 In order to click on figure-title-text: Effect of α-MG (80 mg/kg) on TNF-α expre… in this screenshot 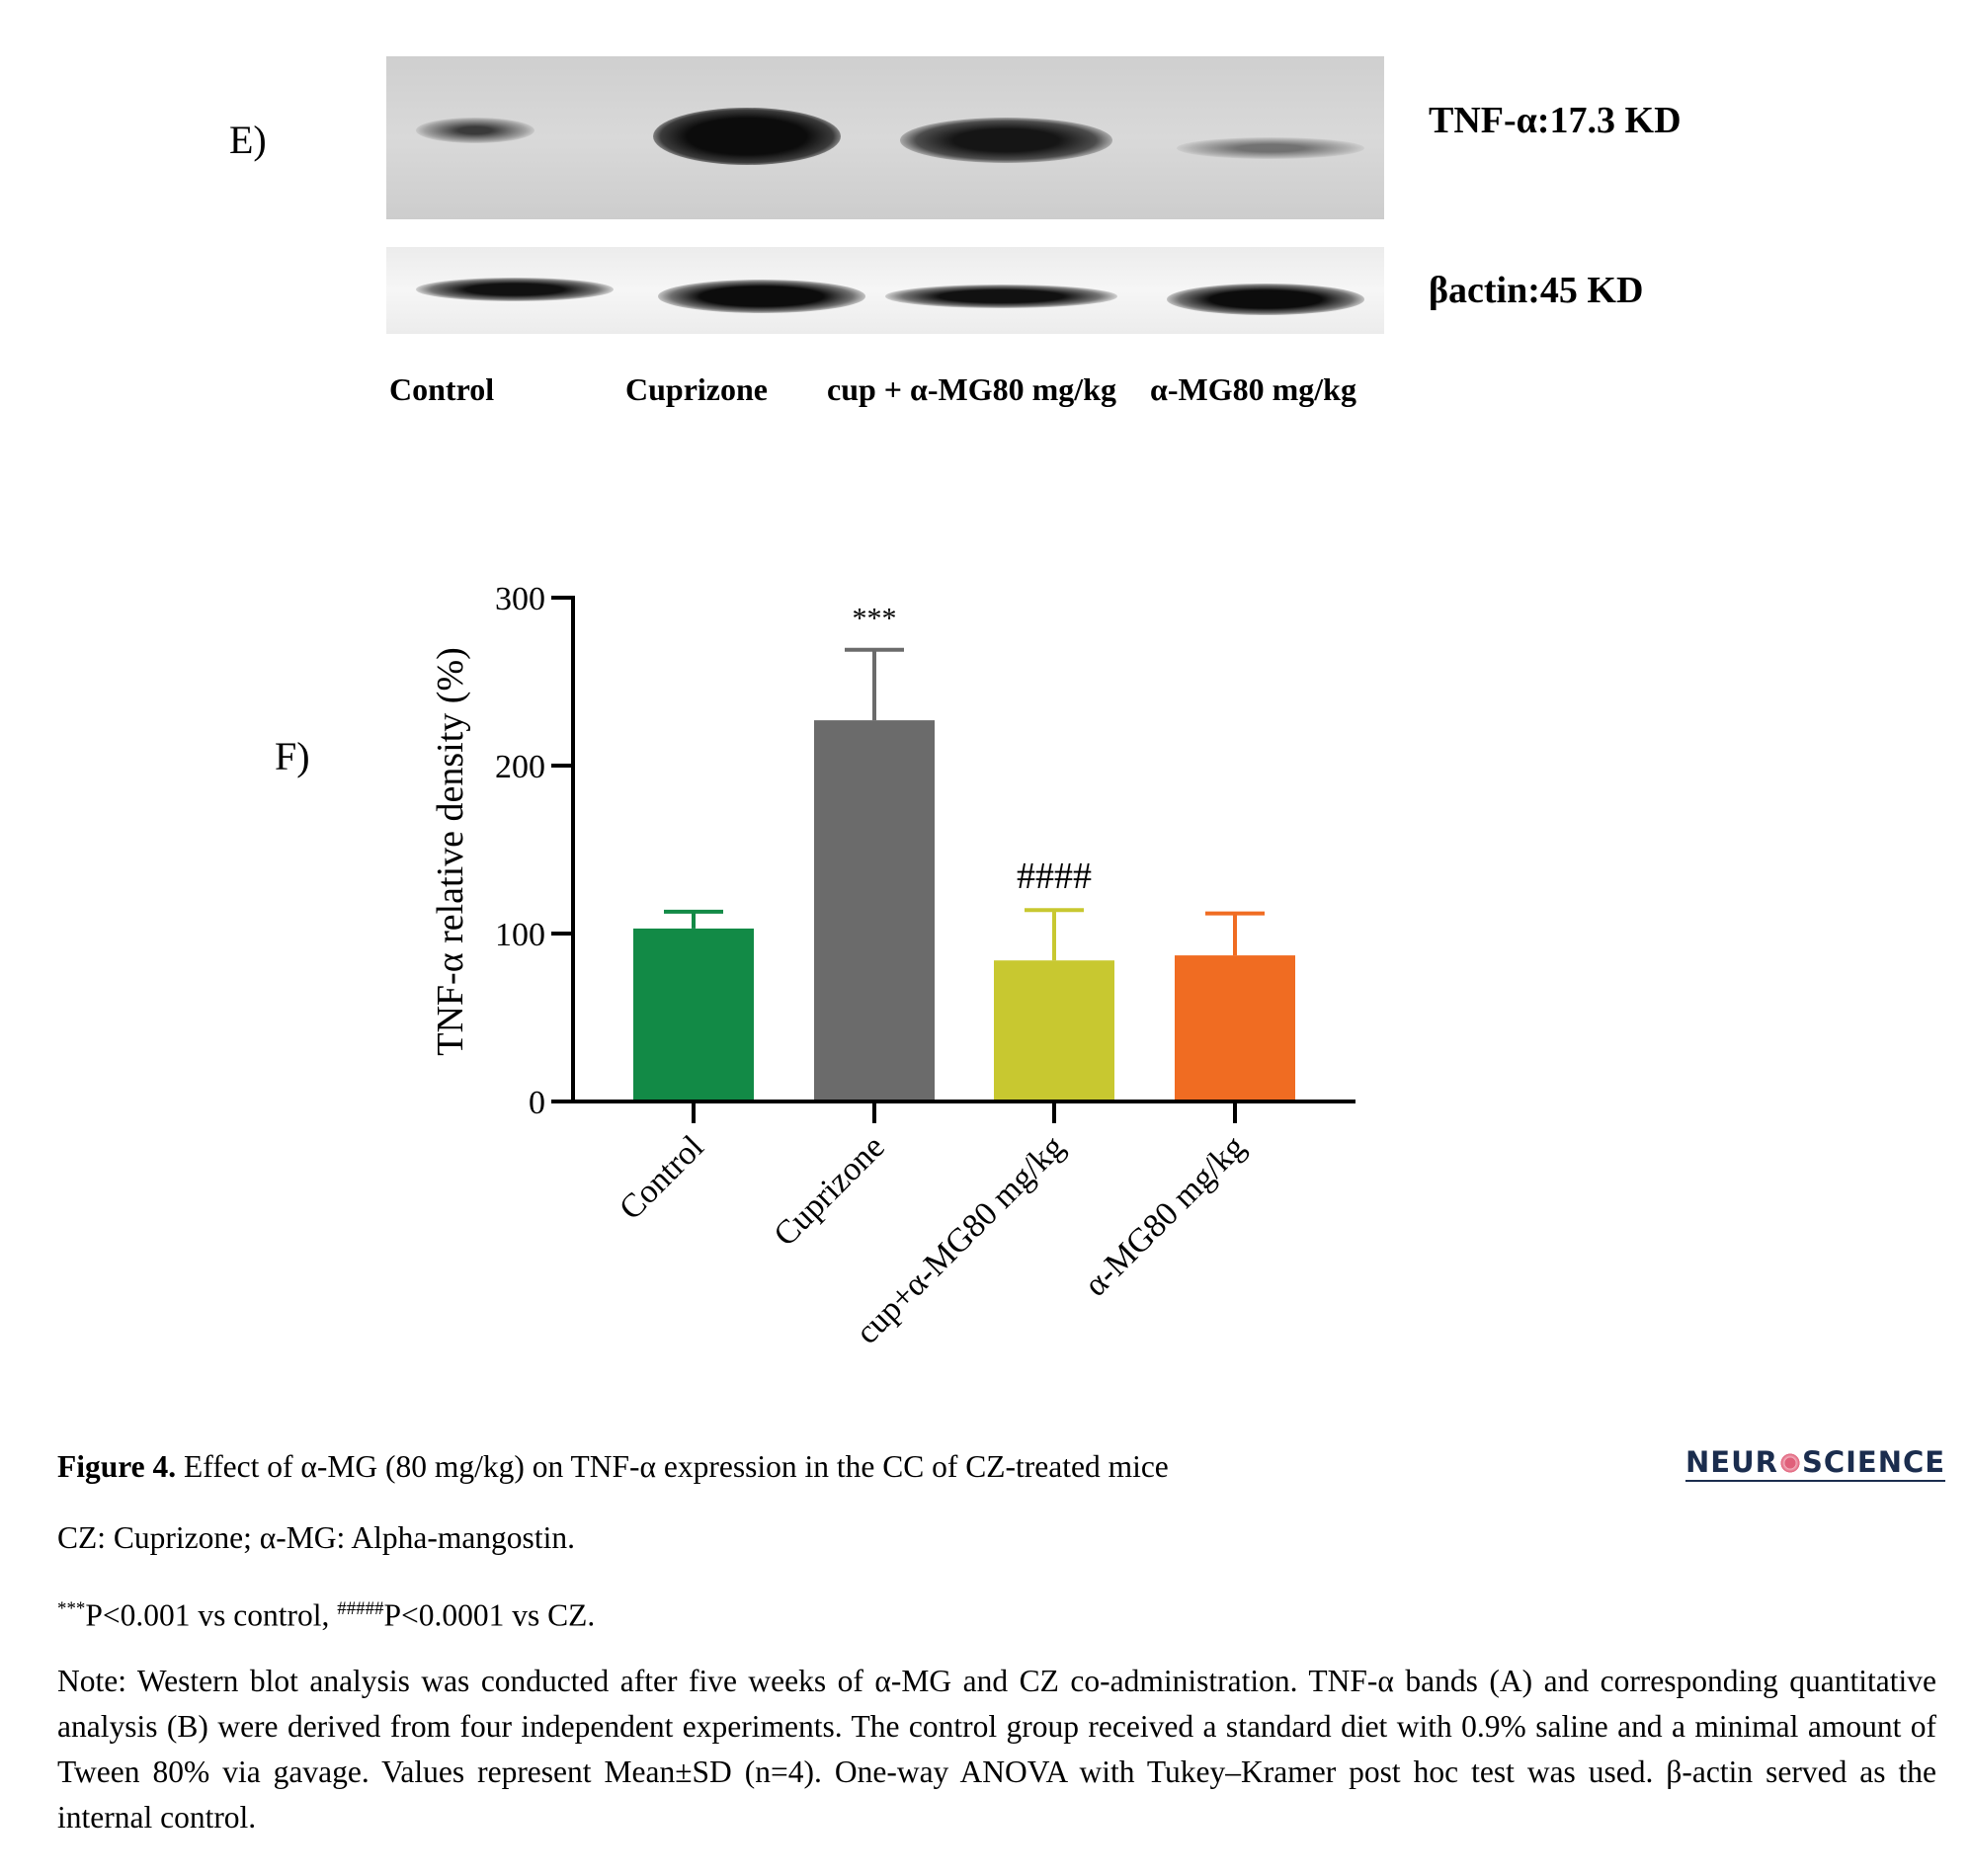, I will do `click(672, 1466)`.